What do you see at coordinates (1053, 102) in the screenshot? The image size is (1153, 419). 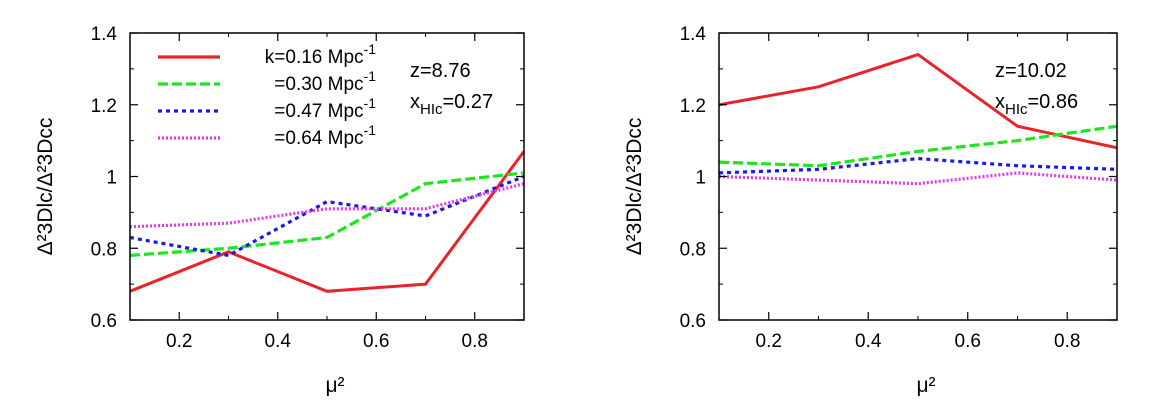 I see `ionization-value: =0.86` at bounding box center [1053, 102].